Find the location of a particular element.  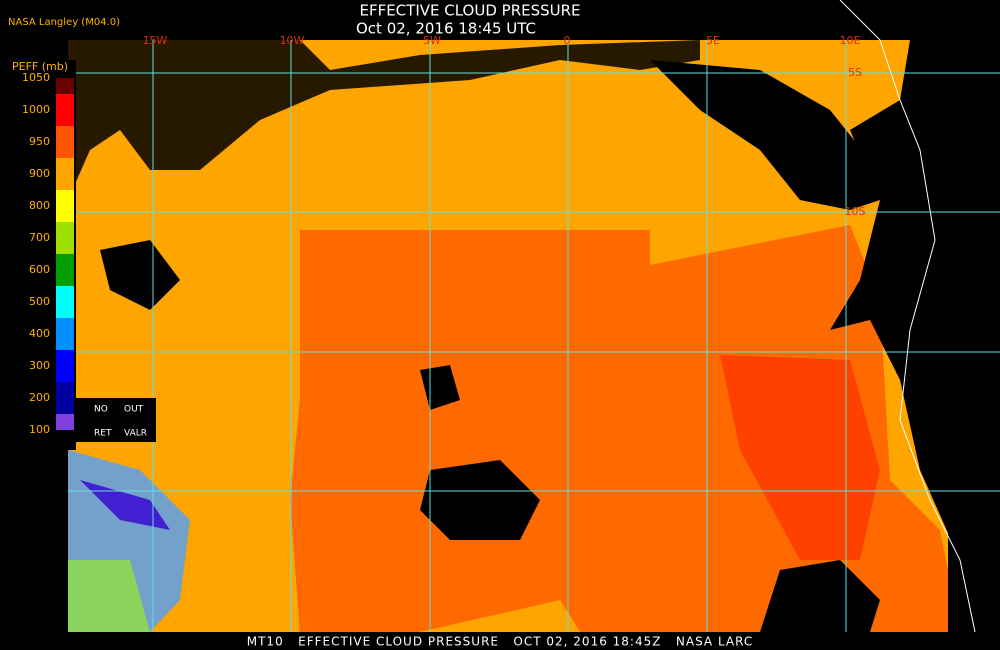

legend-label: 900 is located at coordinates (39, 173).